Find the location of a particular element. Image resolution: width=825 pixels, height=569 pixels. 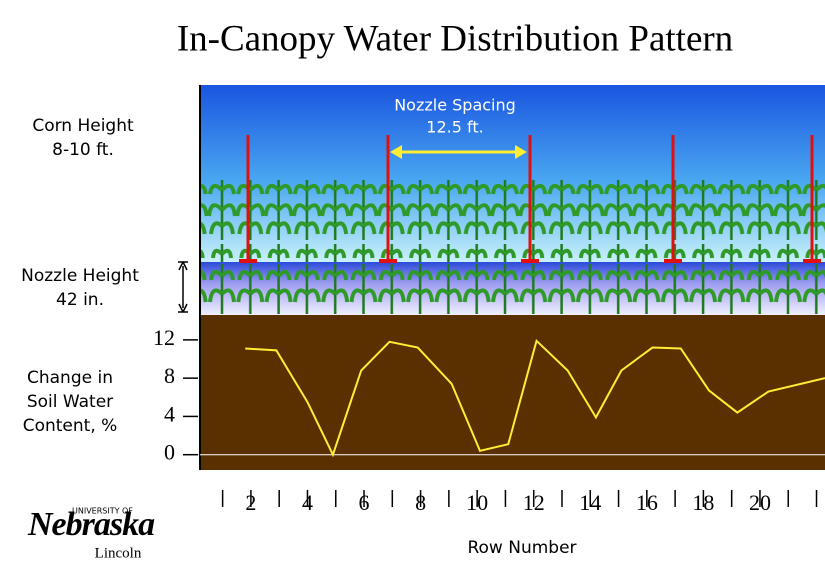

x-tick-label: 14 is located at coordinates (590, 502).